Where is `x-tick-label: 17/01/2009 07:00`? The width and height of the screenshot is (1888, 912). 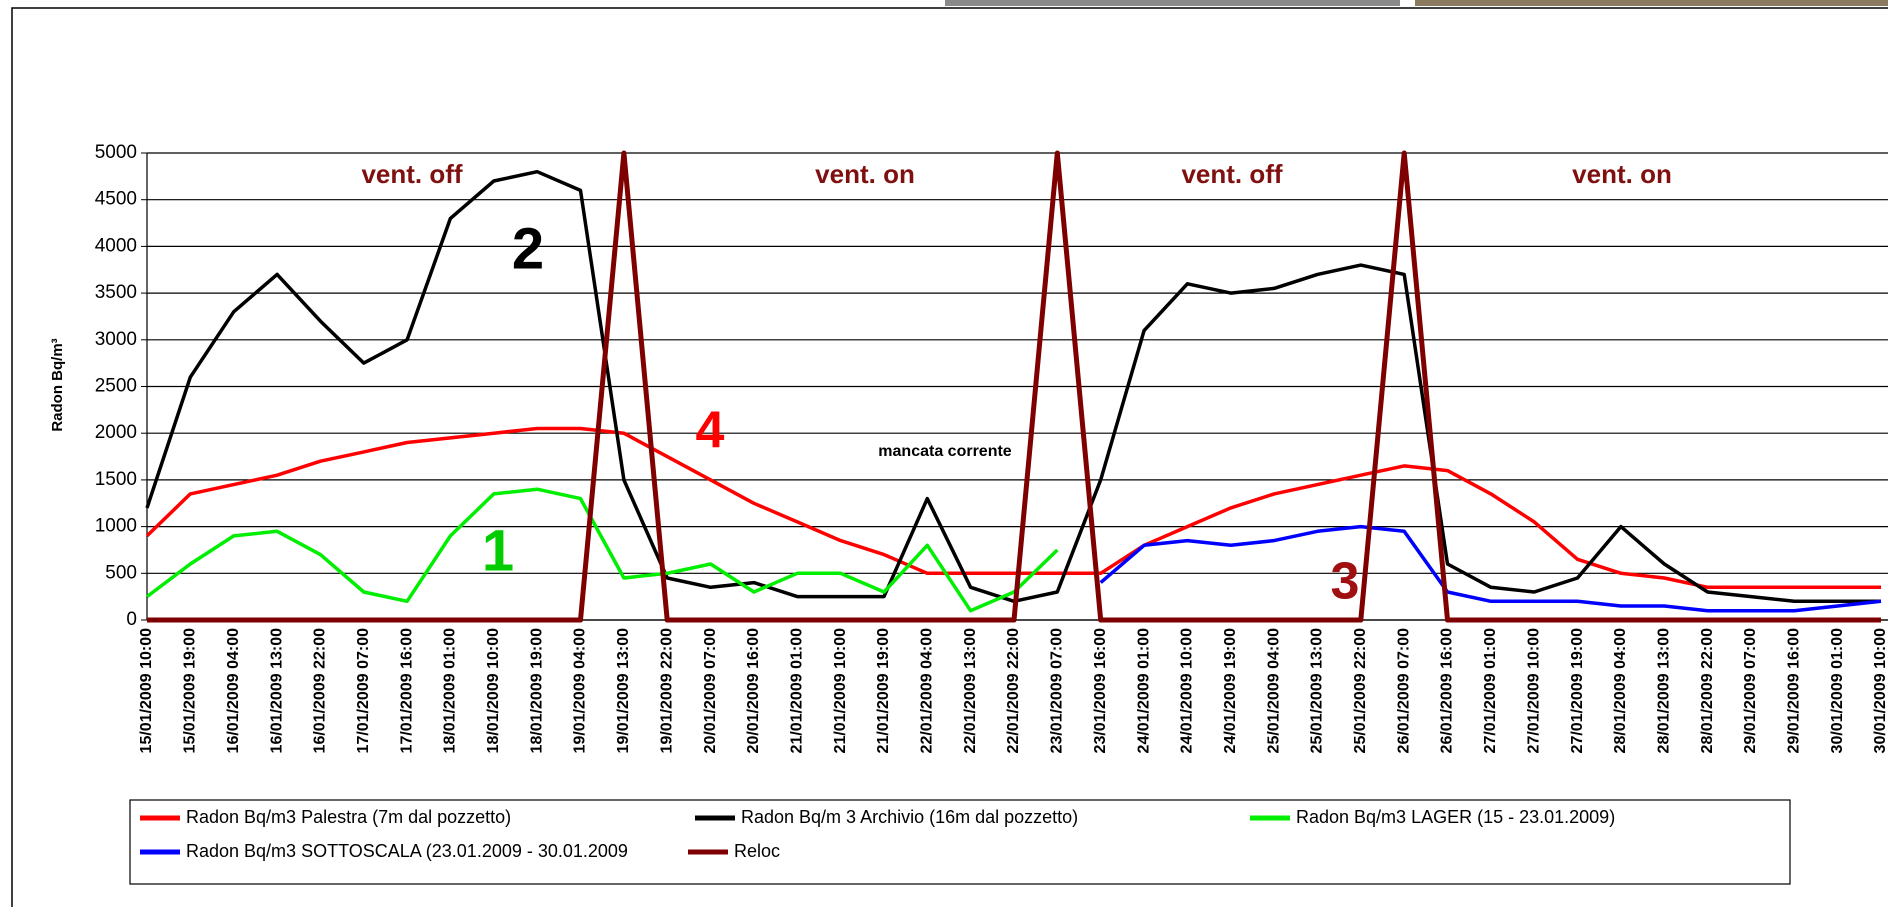
x-tick-label: 17/01/2009 07:00 is located at coordinates (363, 691).